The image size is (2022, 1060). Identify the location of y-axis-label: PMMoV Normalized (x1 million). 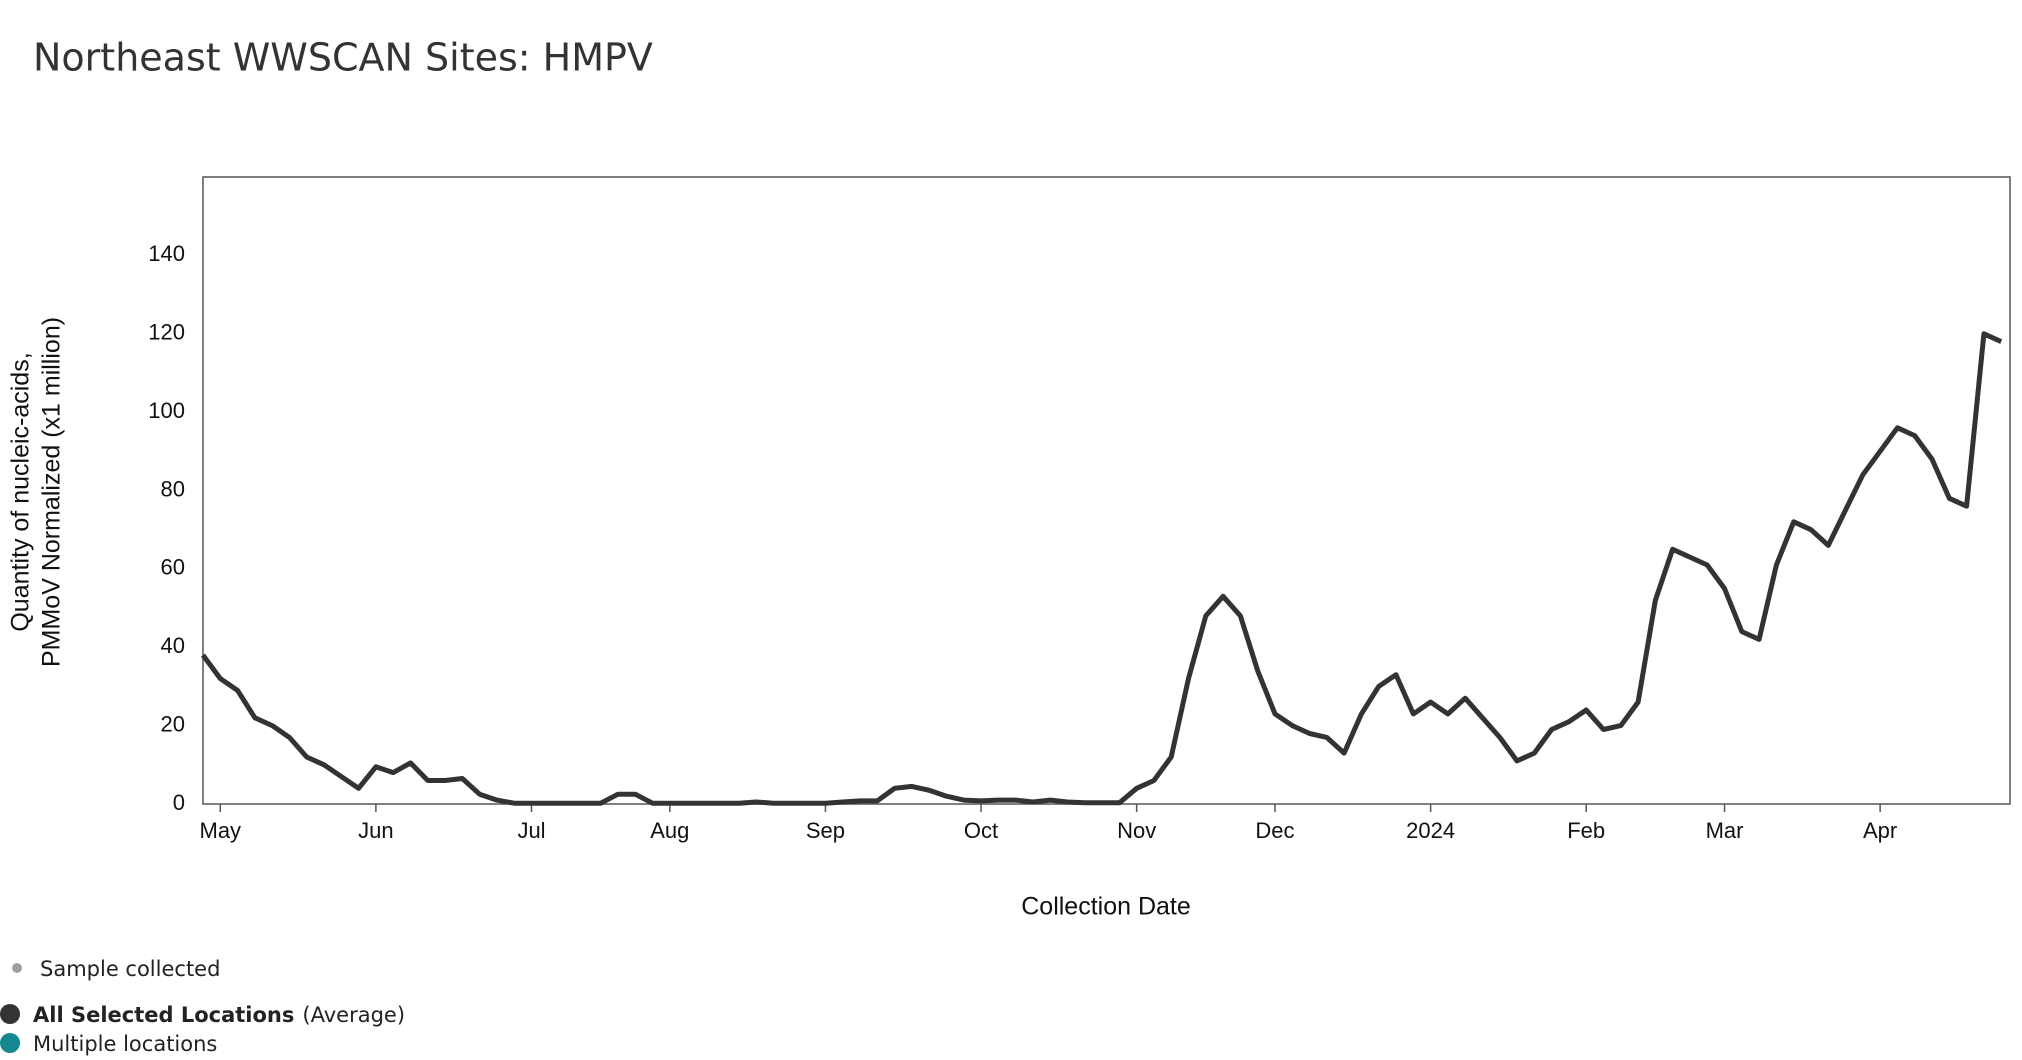
(52, 492).